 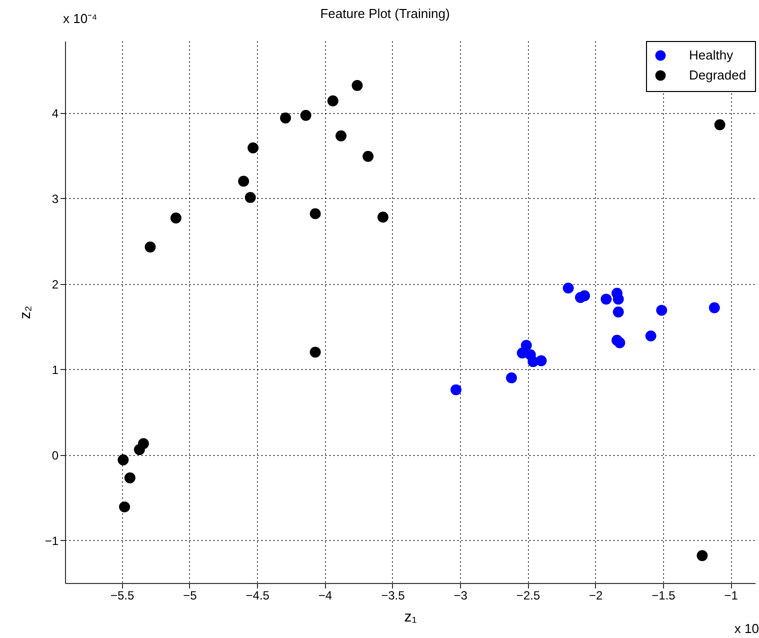 I want to click on x-tick-label: −3.5, so click(x=393, y=595).